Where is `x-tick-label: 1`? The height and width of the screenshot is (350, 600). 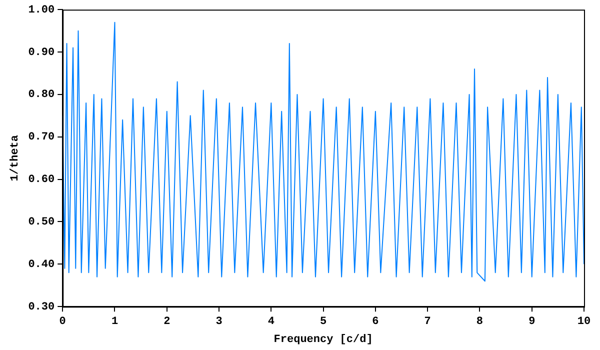 x-tick-label: 1 is located at coordinates (114, 322).